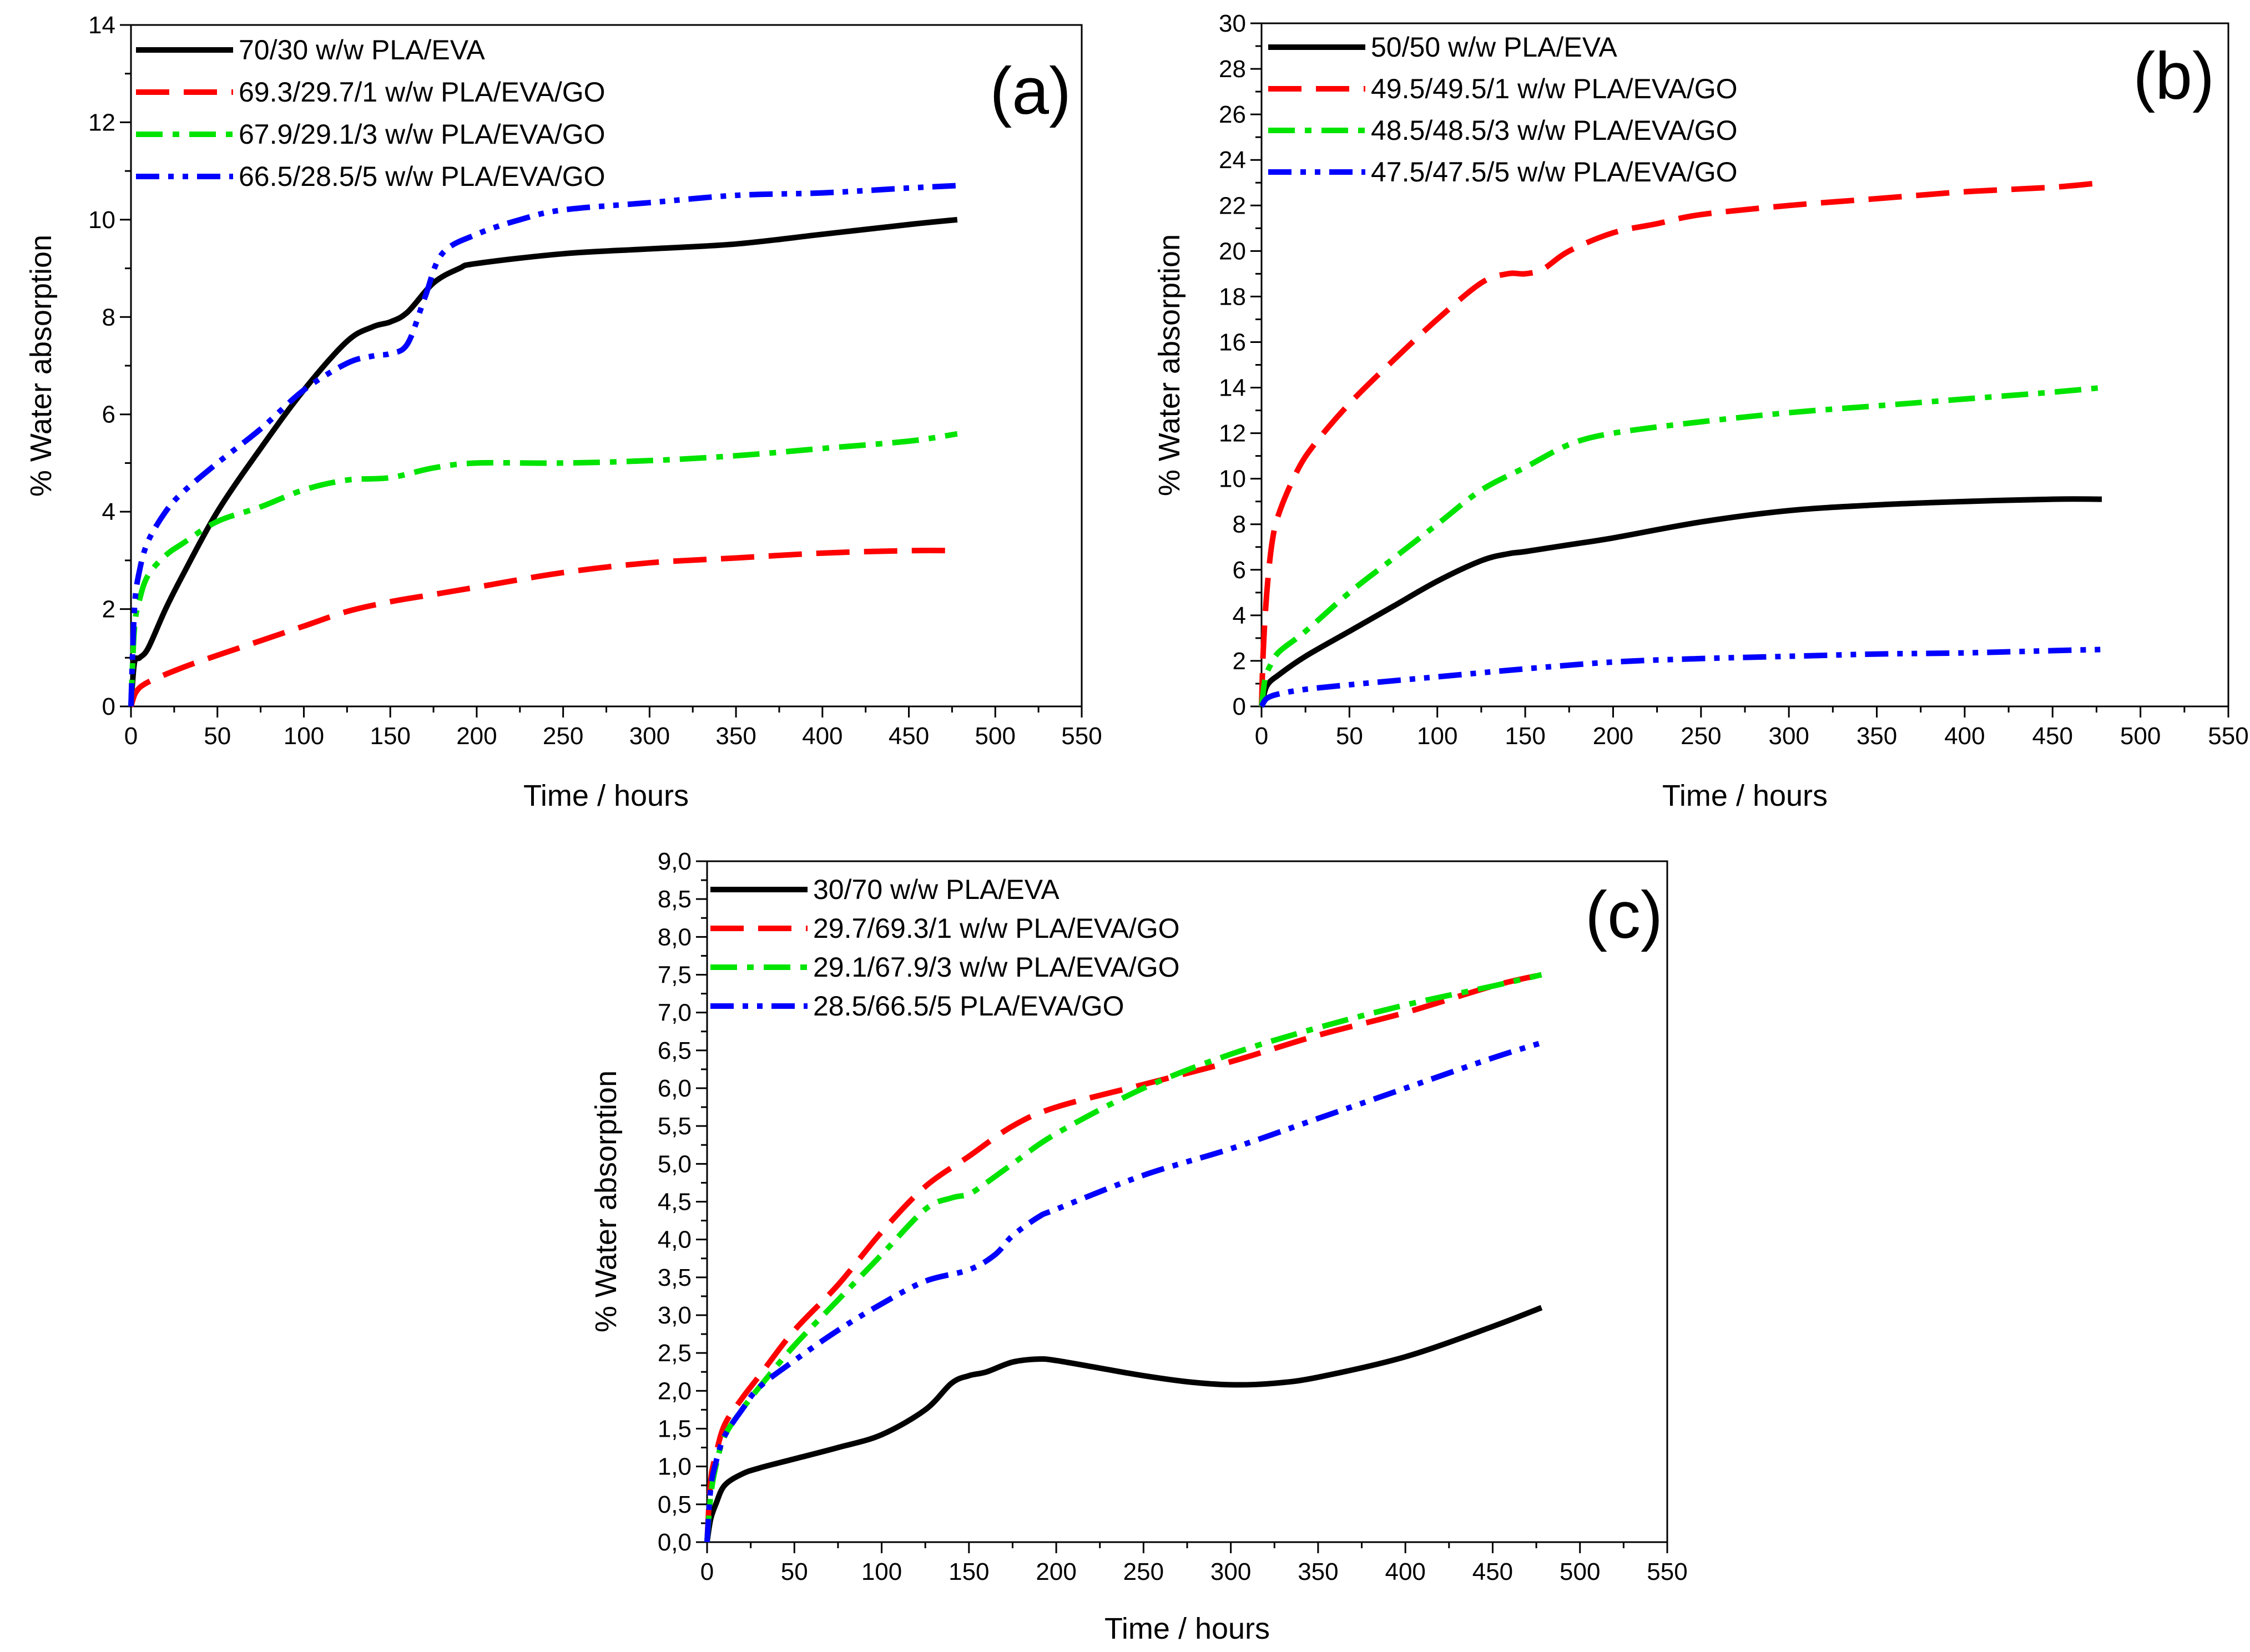 Image resolution: width=2250 pixels, height=1652 pixels. Describe the element at coordinates (675, 1088) in the screenshot. I see `y-tick-label: 6,0` at that location.